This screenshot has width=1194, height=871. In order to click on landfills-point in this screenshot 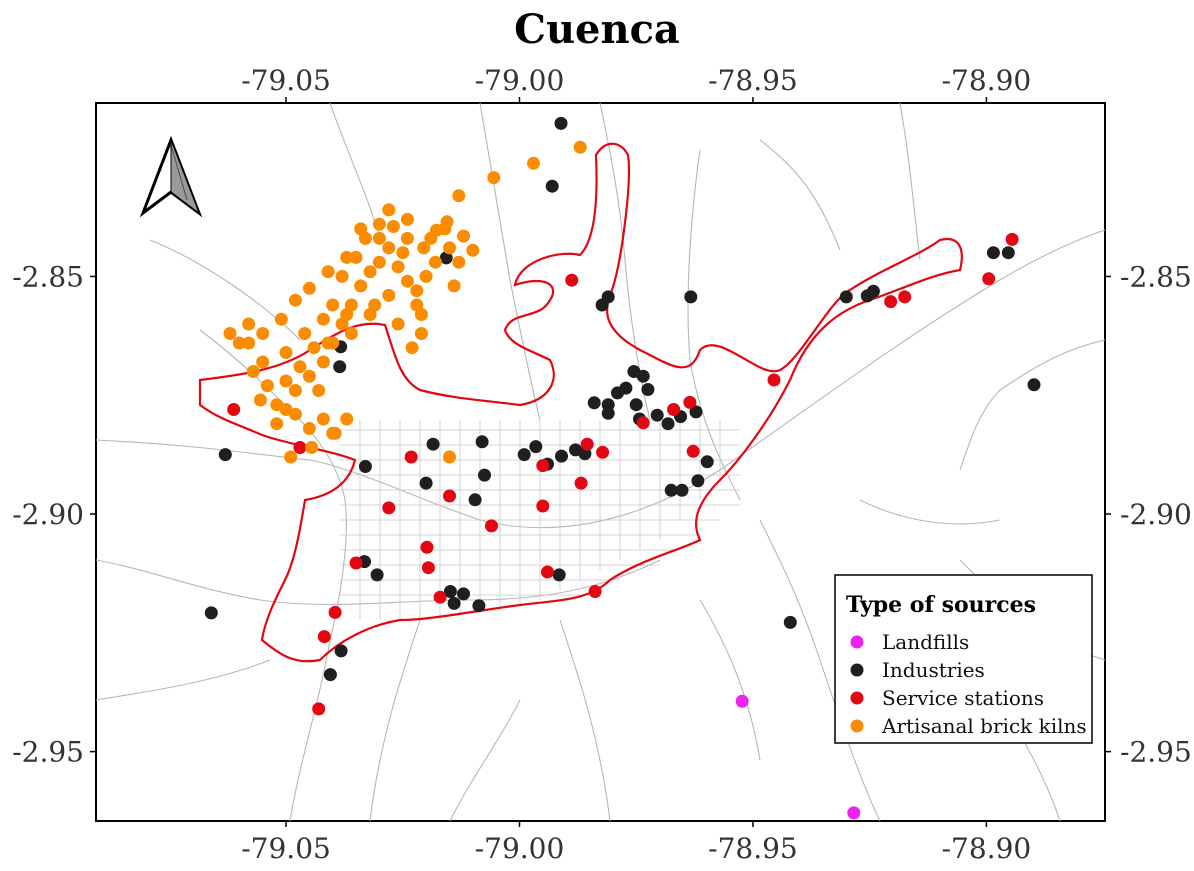, I will do `click(854, 813)`.